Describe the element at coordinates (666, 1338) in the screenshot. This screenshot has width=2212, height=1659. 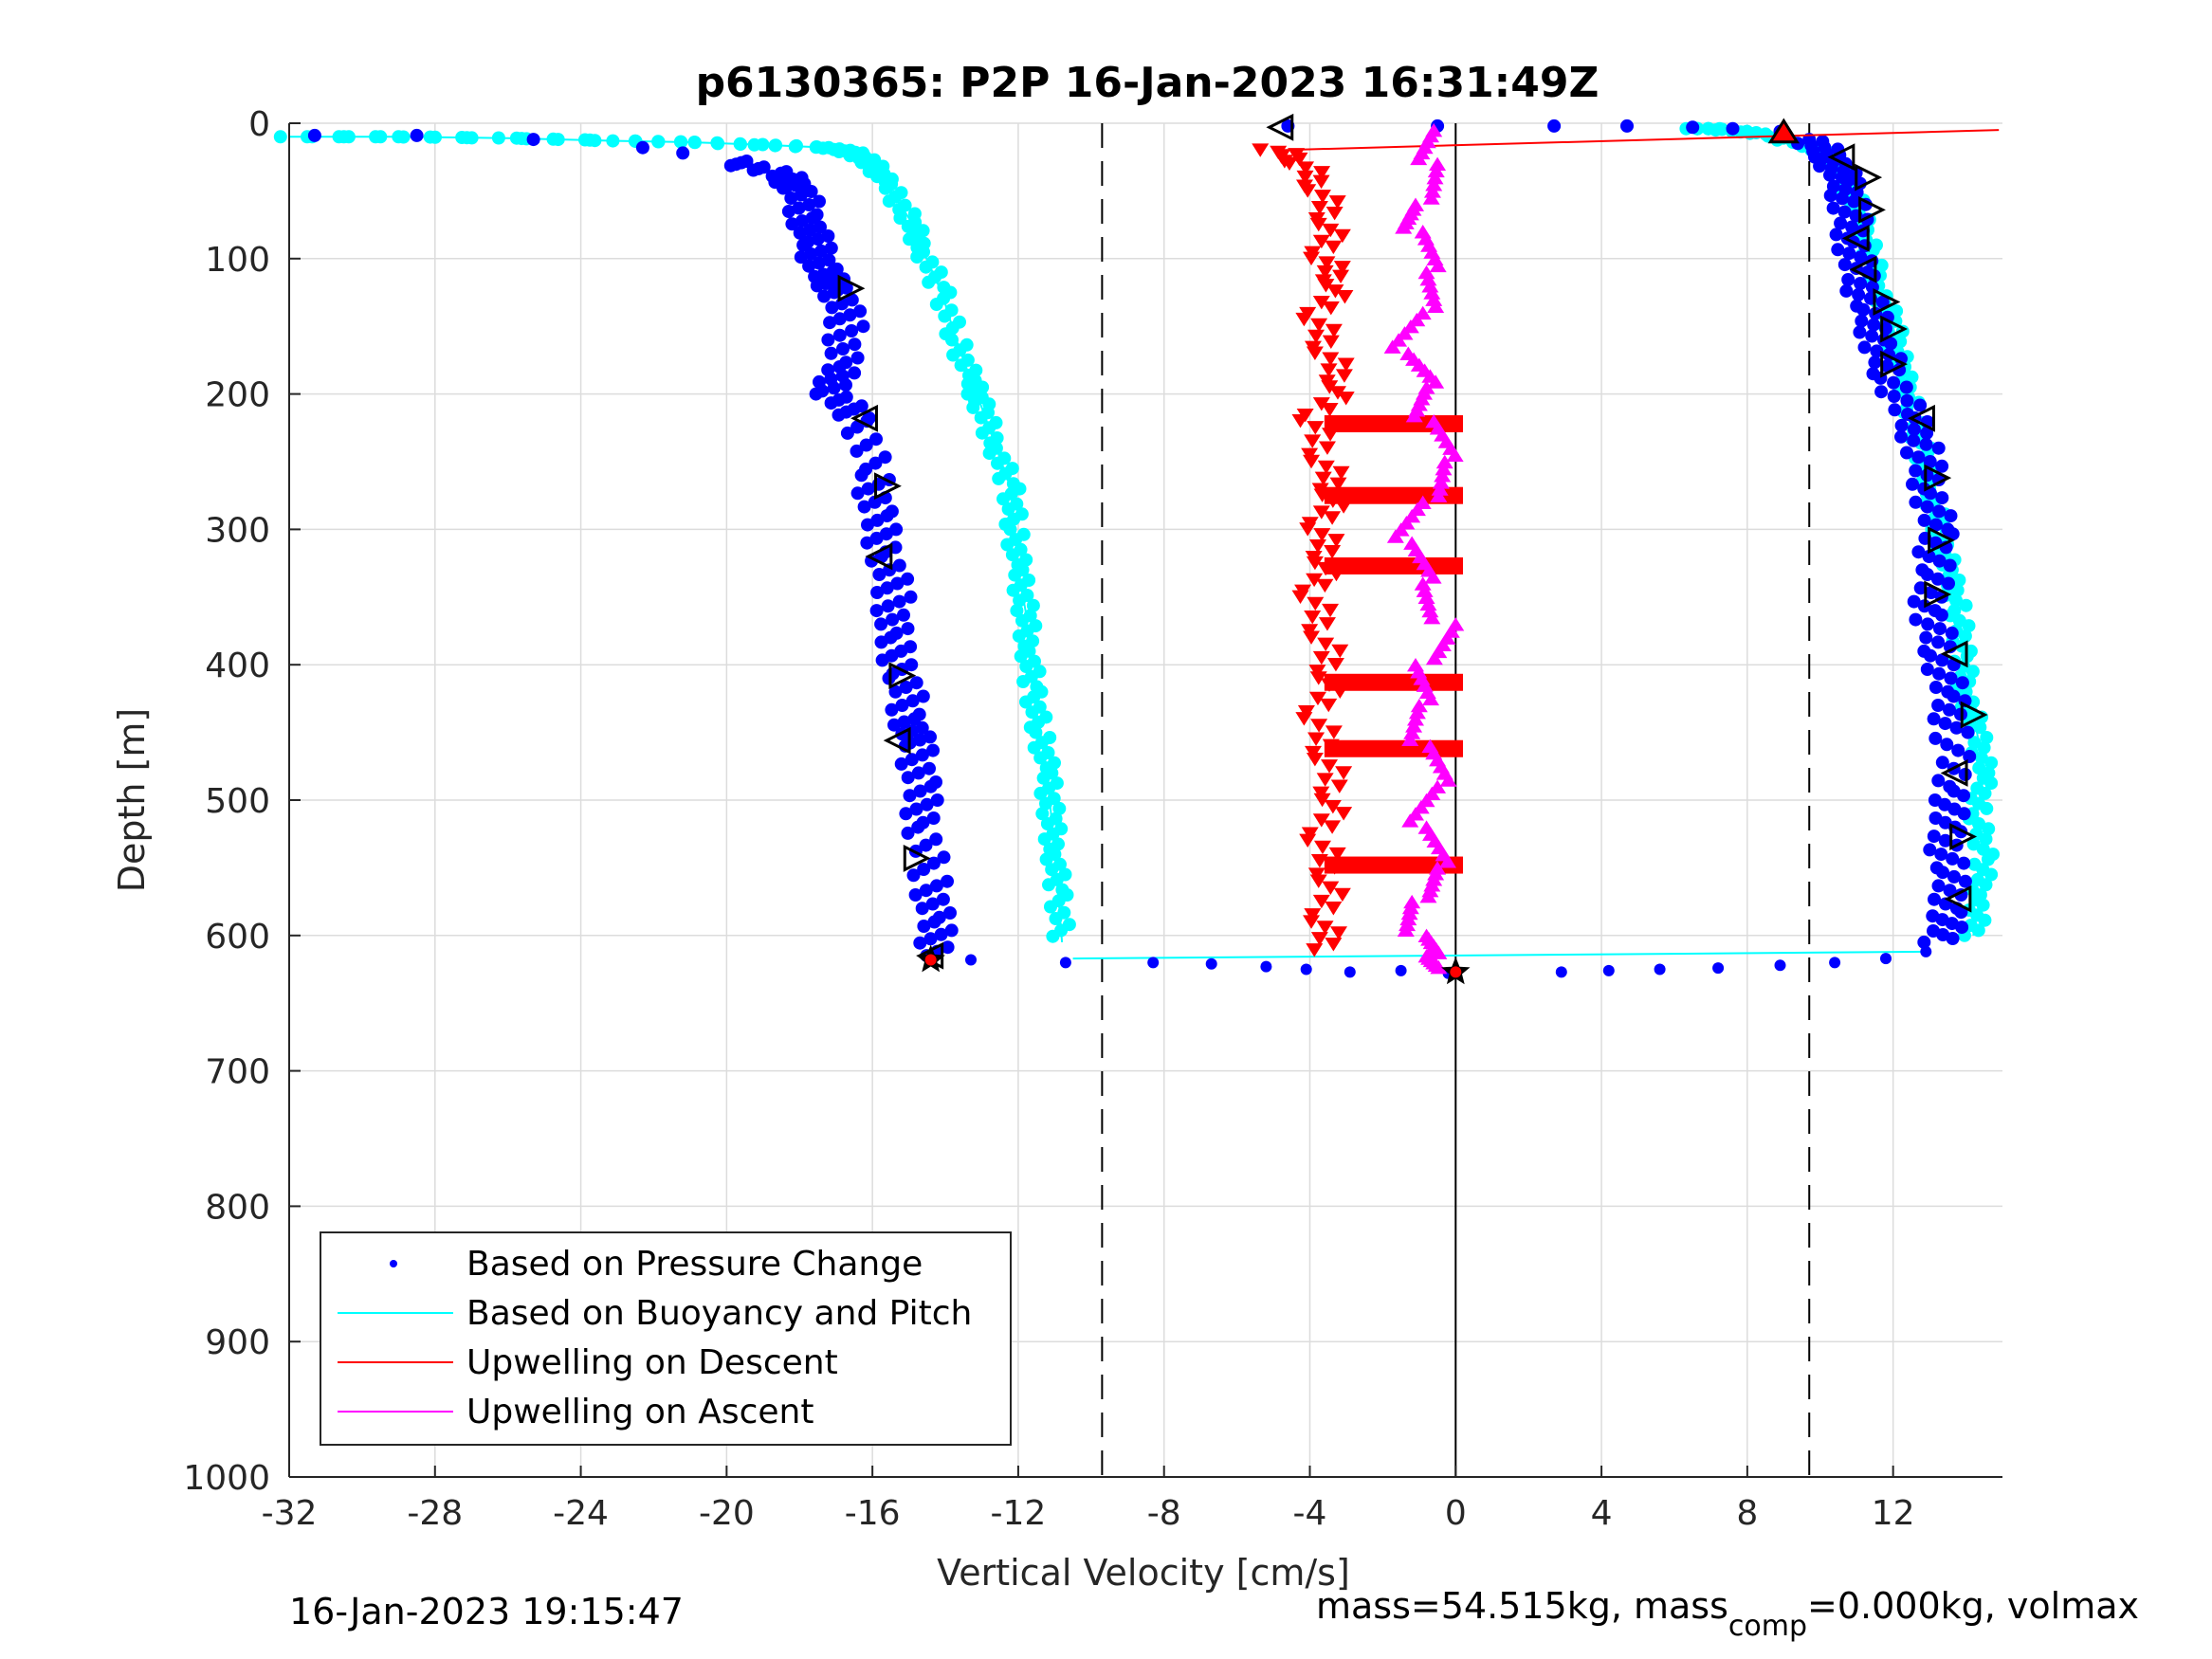
I see `legend-box` at that location.